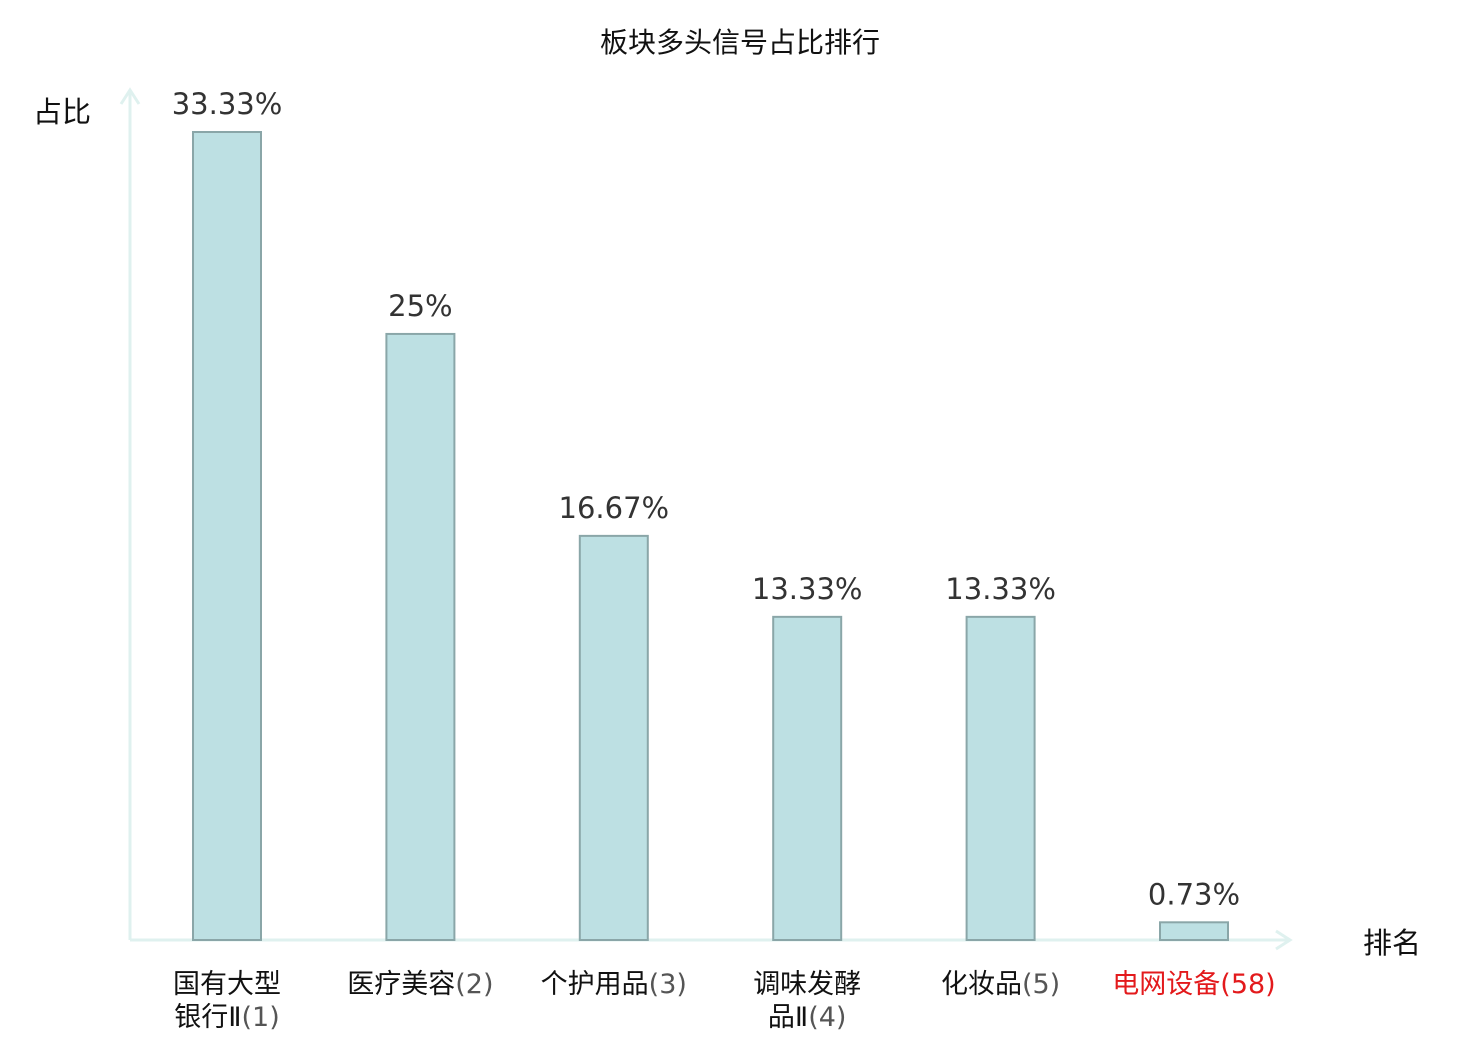 The image size is (1480, 1040). What do you see at coordinates (1284, 940) in the screenshot?
I see `x-axis-arrow` at bounding box center [1284, 940].